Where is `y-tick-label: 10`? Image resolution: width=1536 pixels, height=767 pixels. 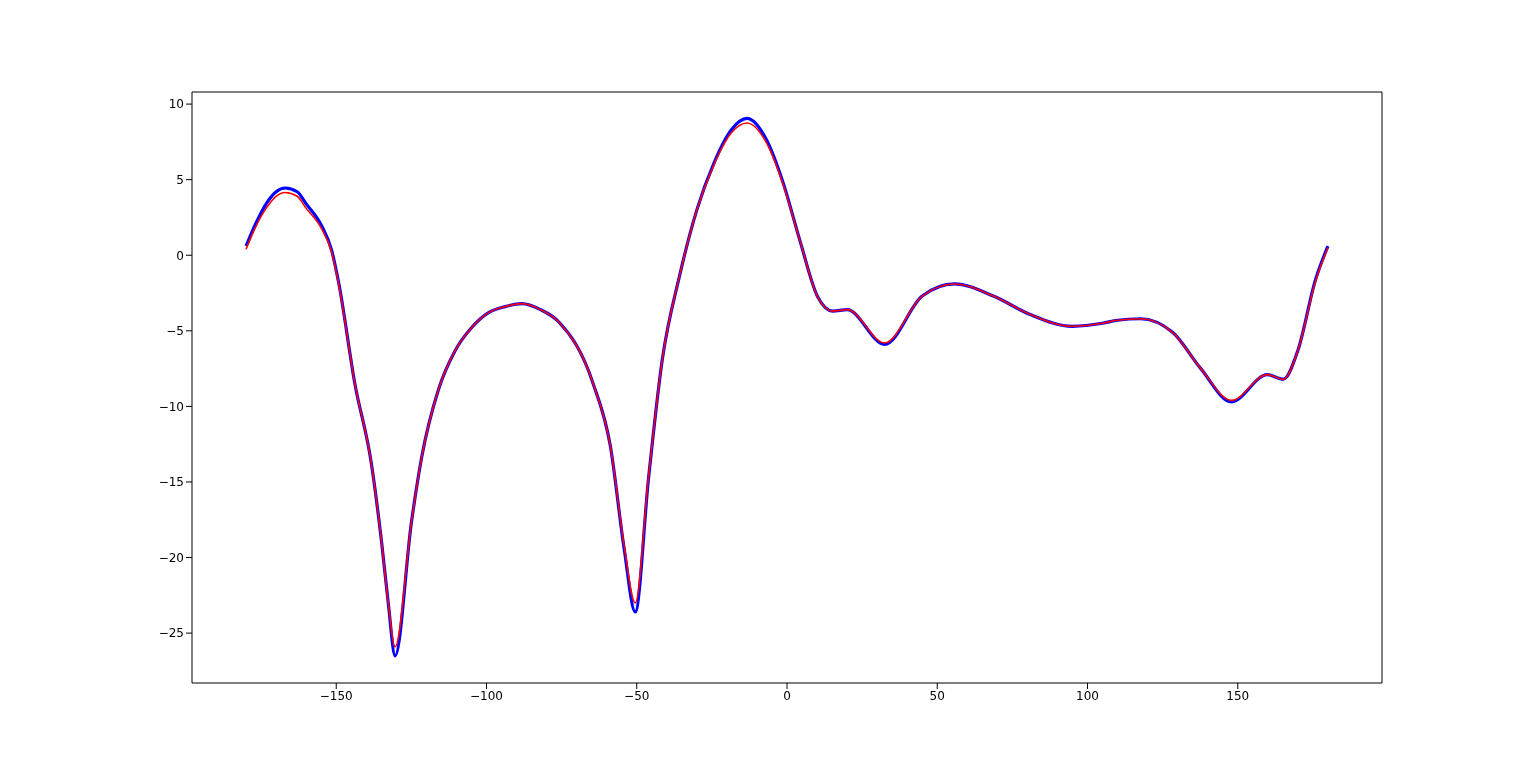 y-tick-label: 10 is located at coordinates (176, 104).